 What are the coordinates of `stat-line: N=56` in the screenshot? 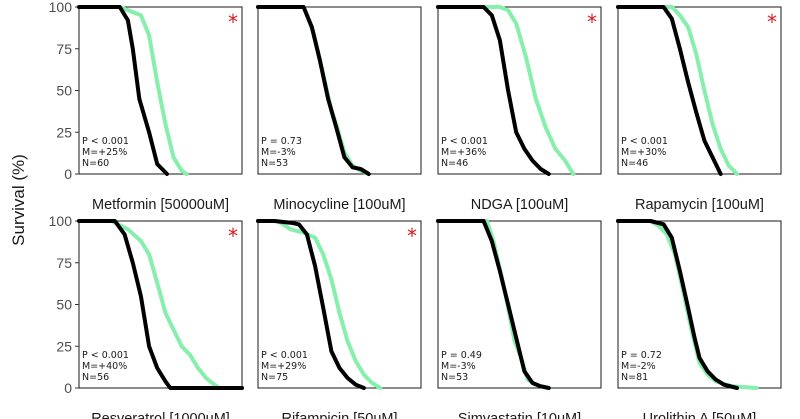 It's located at (95, 377).